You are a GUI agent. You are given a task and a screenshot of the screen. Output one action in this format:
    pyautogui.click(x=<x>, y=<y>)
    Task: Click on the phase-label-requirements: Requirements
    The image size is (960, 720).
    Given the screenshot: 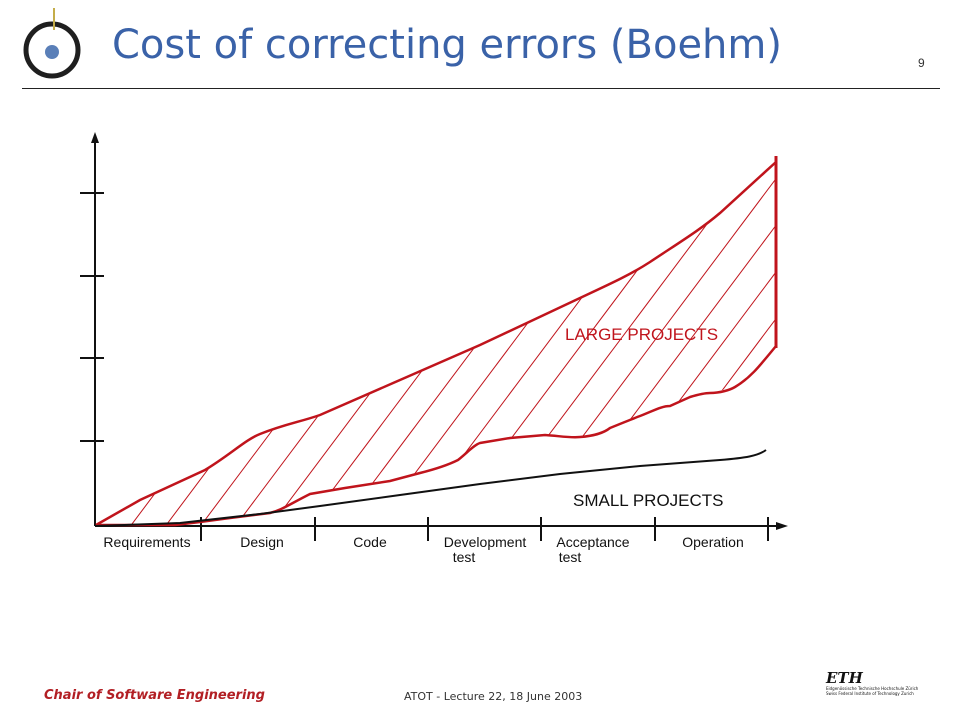 What is the action you would take?
    pyautogui.click(x=146, y=542)
    